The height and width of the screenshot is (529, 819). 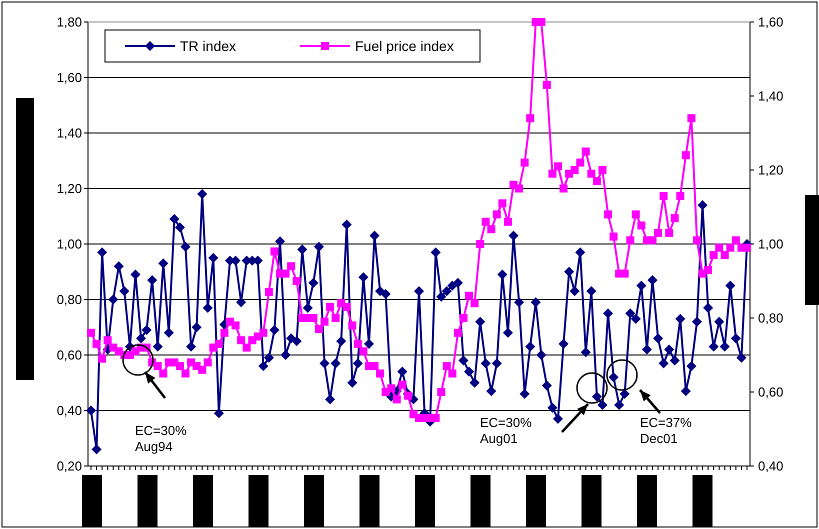 I want to click on y-tick-label: 0,20, so click(x=69, y=466).